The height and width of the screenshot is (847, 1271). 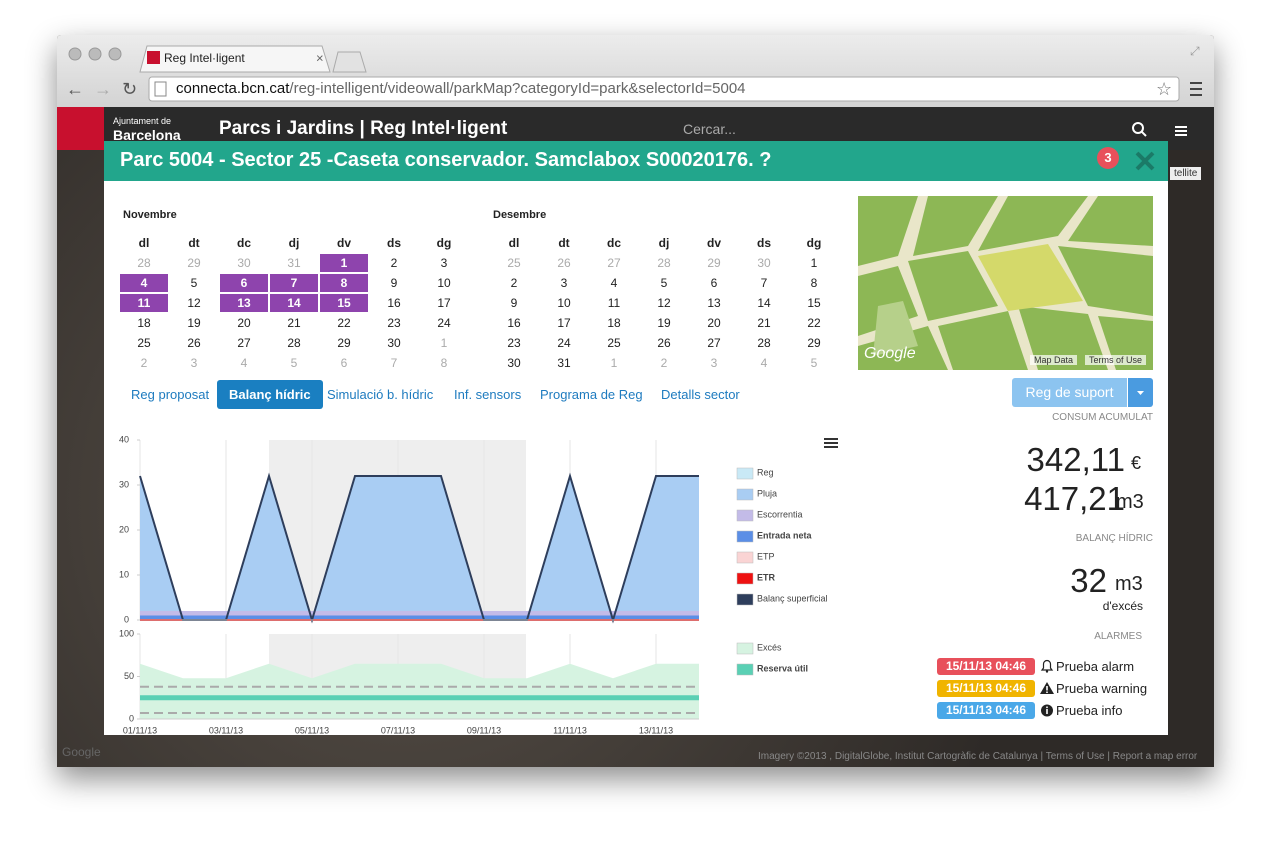 What do you see at coordinates (204, 58) in the screenshot?
I see `tab-title: Reg Intel·ligent` at bounding box center [204, 58].